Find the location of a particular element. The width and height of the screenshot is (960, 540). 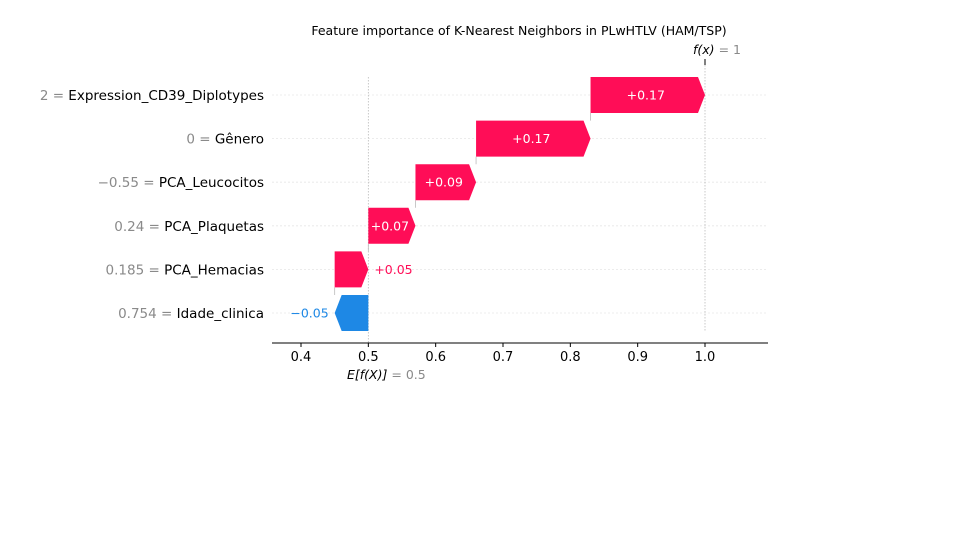

x-tick-label: 0.7 is located at coordinates (503, 357).